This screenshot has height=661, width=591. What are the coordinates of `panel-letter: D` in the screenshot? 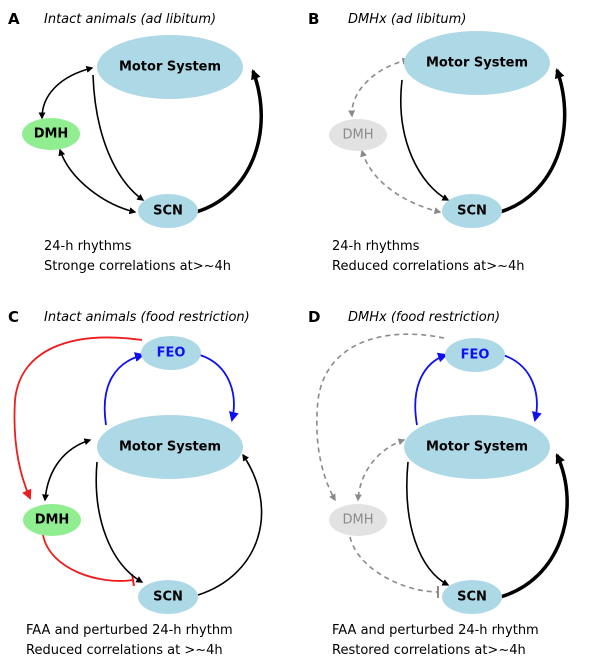 It's located at (314, 317).